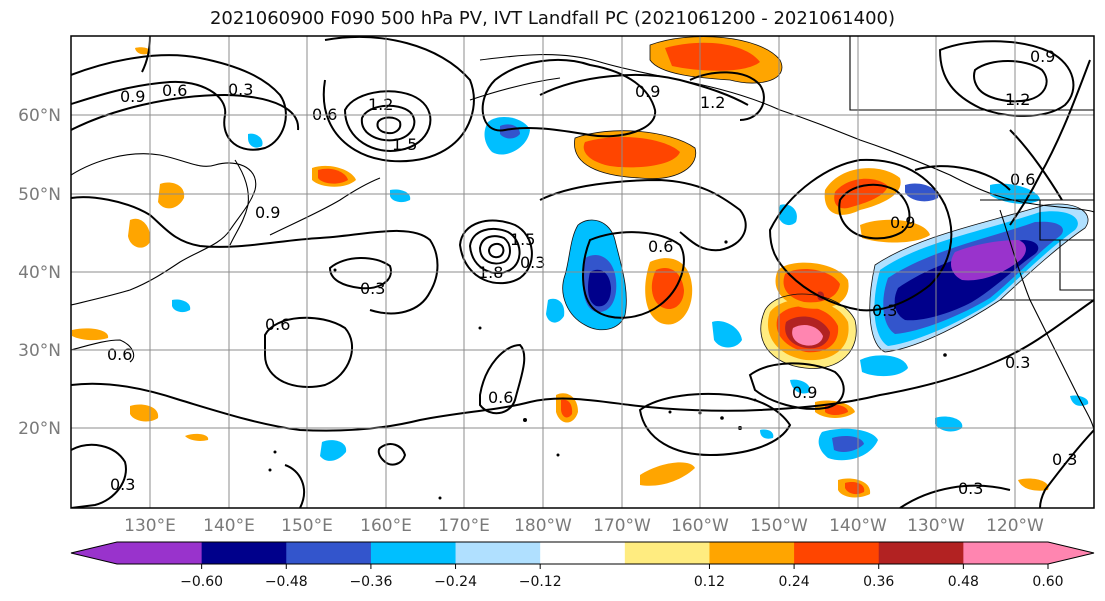  Describe the element at coordinates (1015, 526) in the screenshot. I see `lon-label: 120°W` at that location.